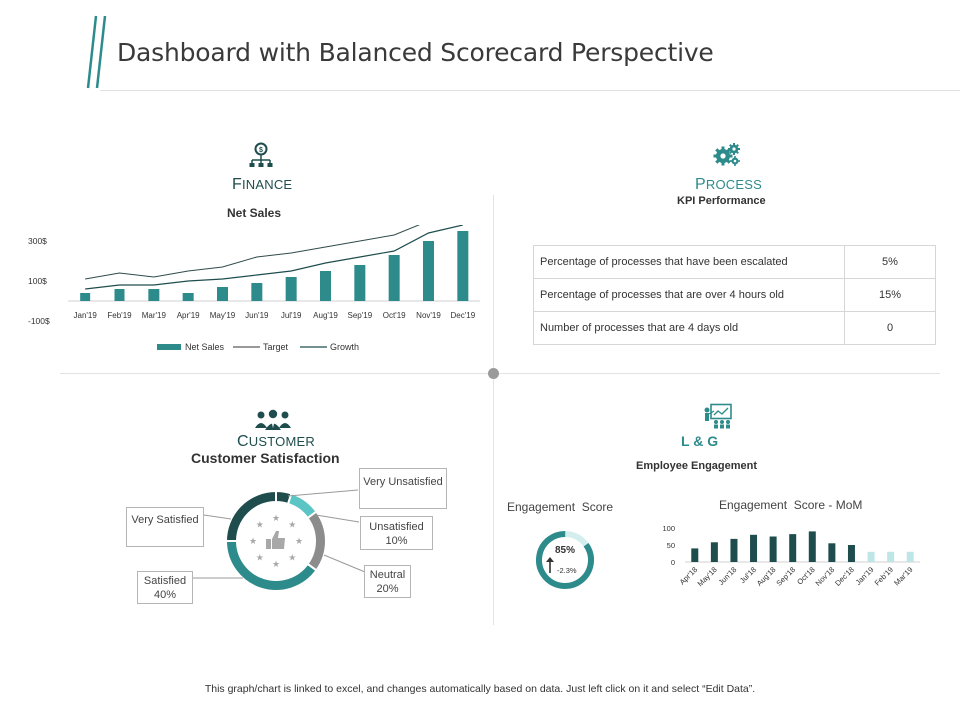 The image size is (960, 720). I want to click on legend-net-sales-swatch, so click(169, 347).